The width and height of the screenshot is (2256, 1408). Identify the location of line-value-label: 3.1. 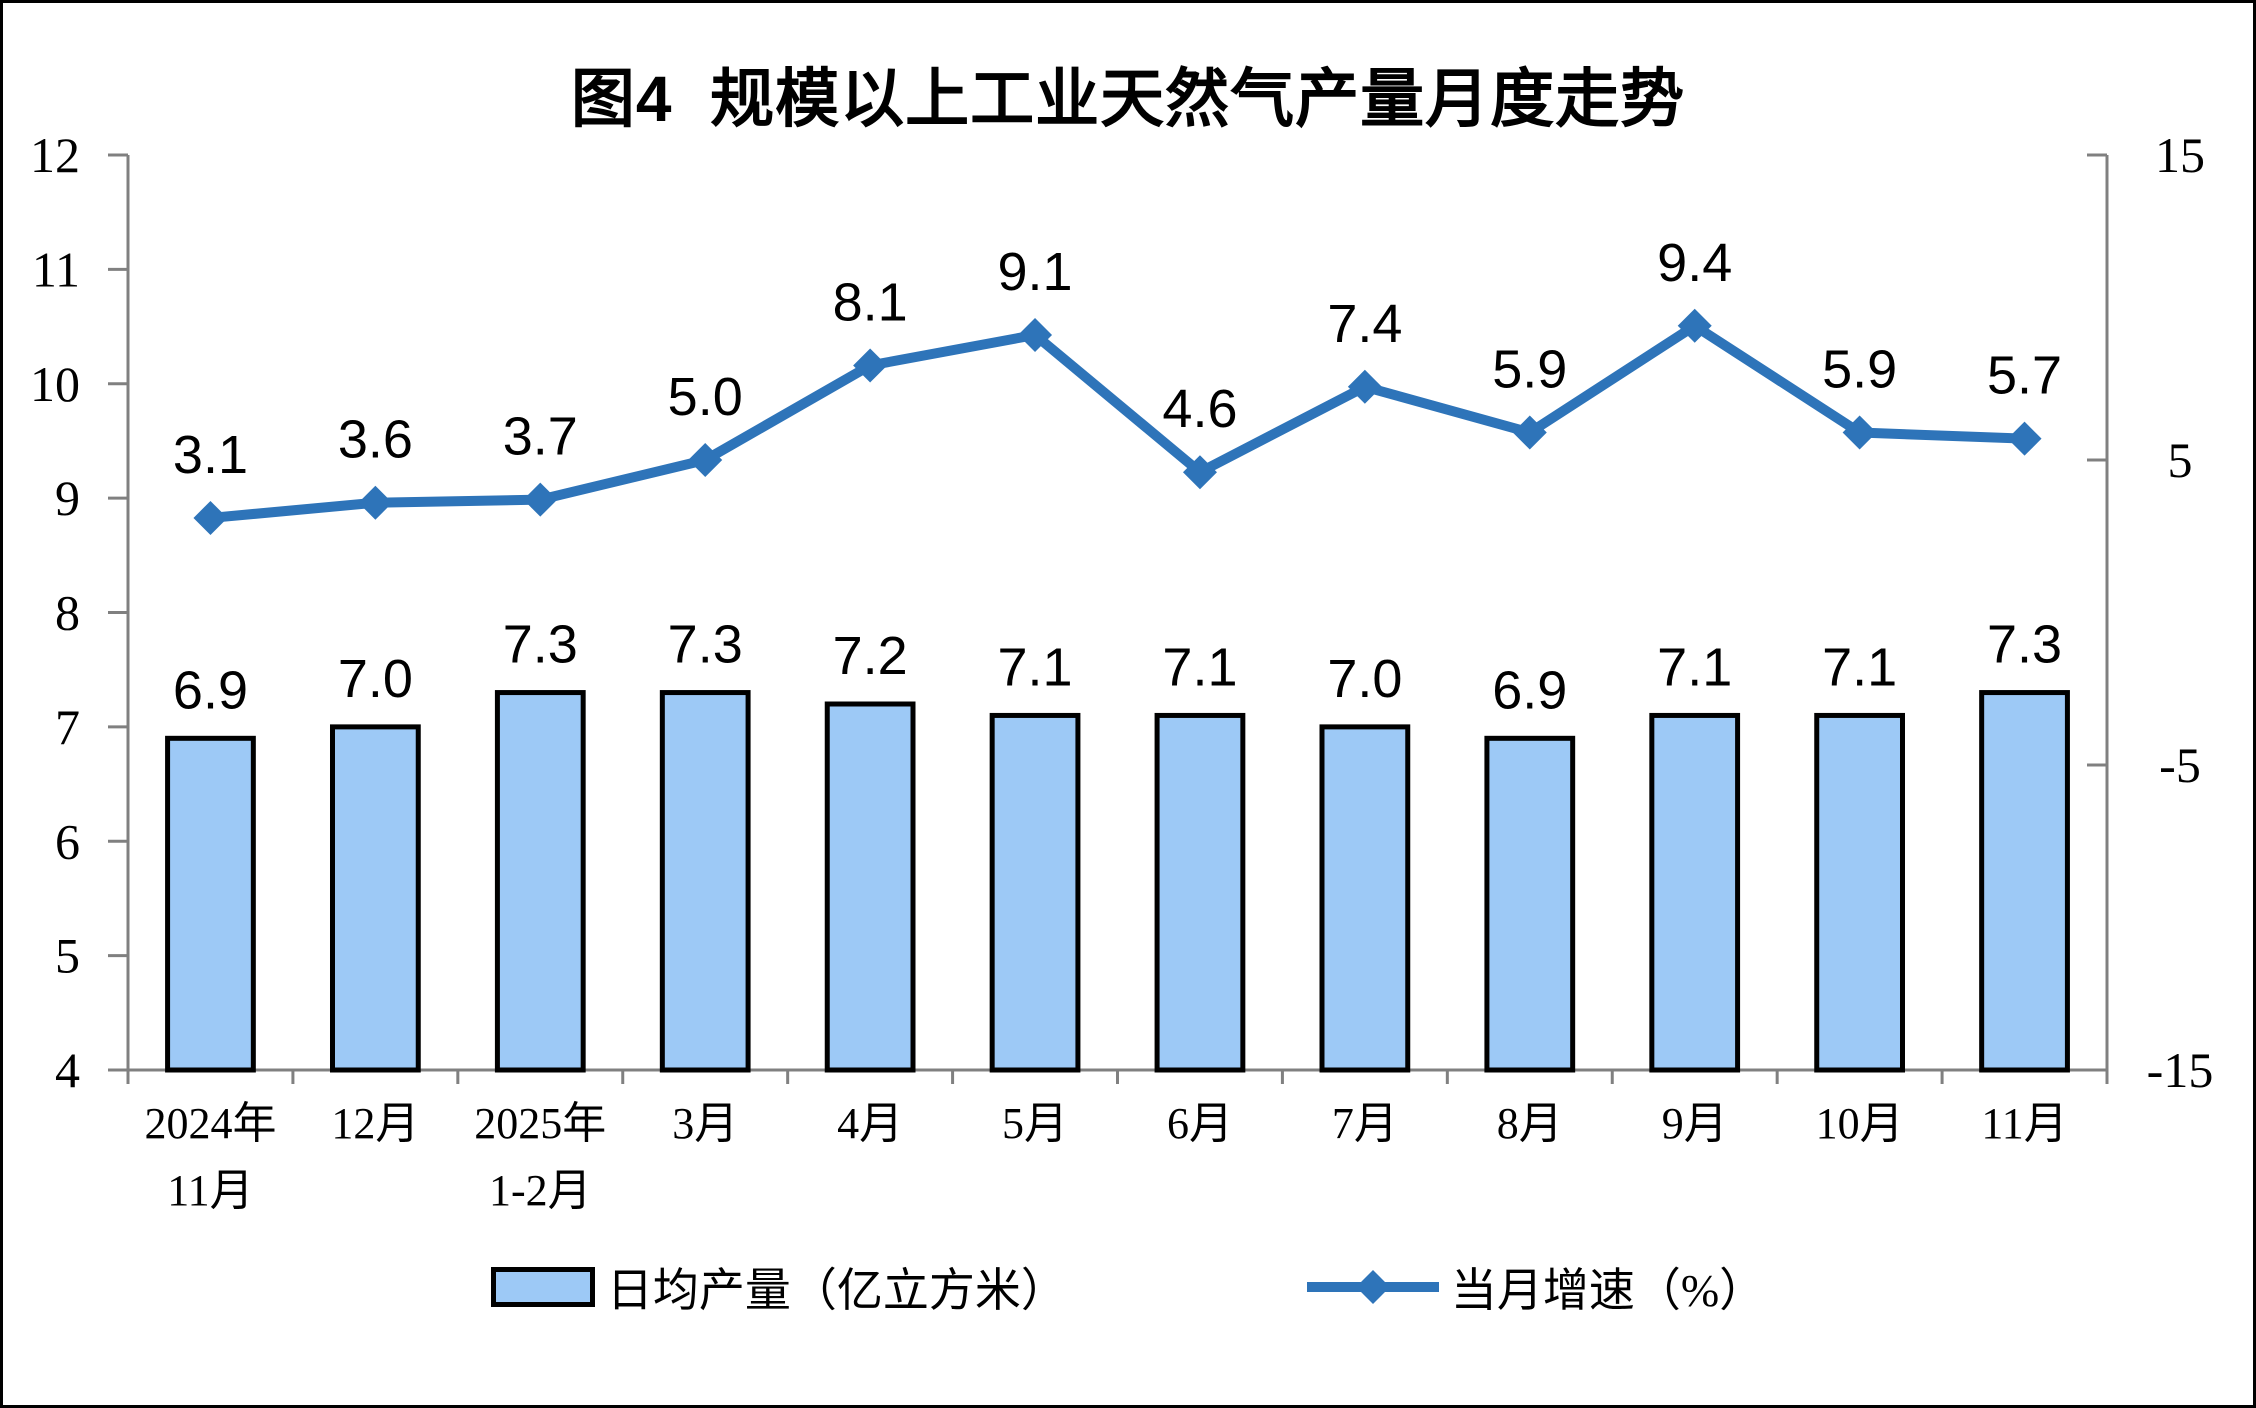
(210, 455).